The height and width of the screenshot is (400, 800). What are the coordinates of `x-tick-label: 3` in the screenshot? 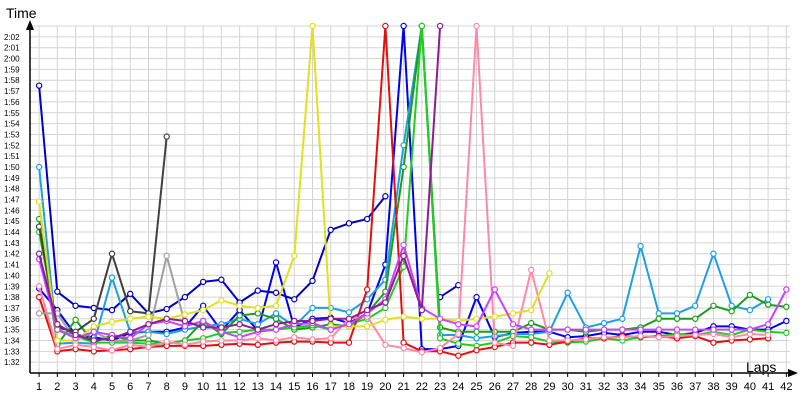 It's located at (76, 387).